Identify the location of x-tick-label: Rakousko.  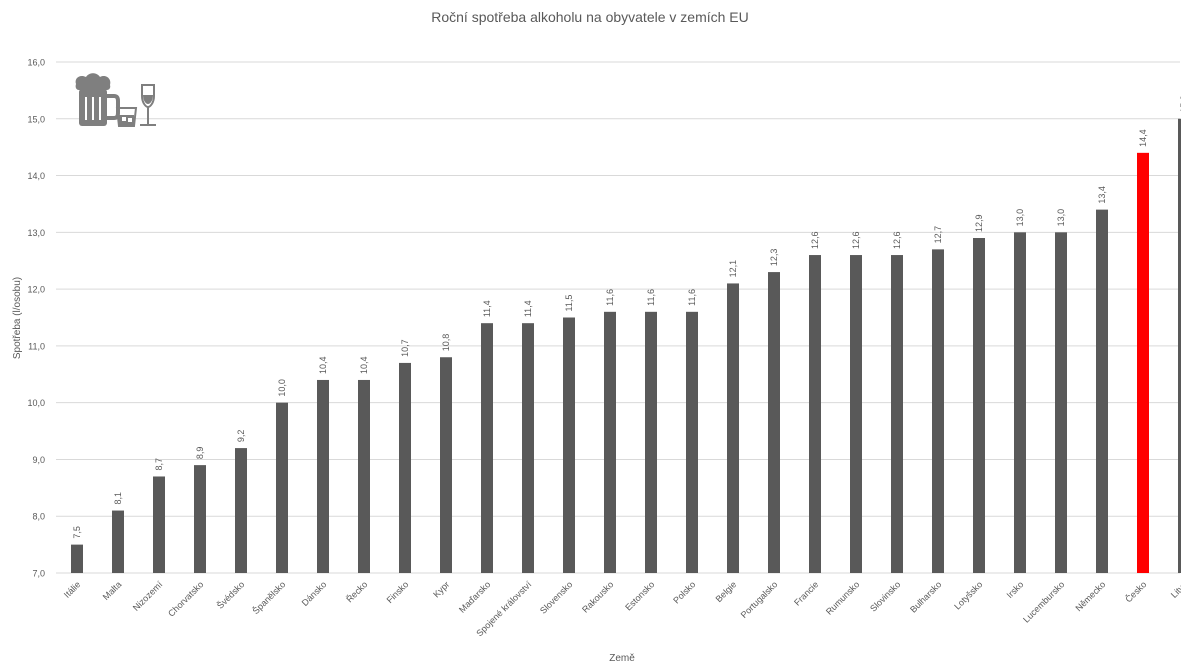
(597, 596).